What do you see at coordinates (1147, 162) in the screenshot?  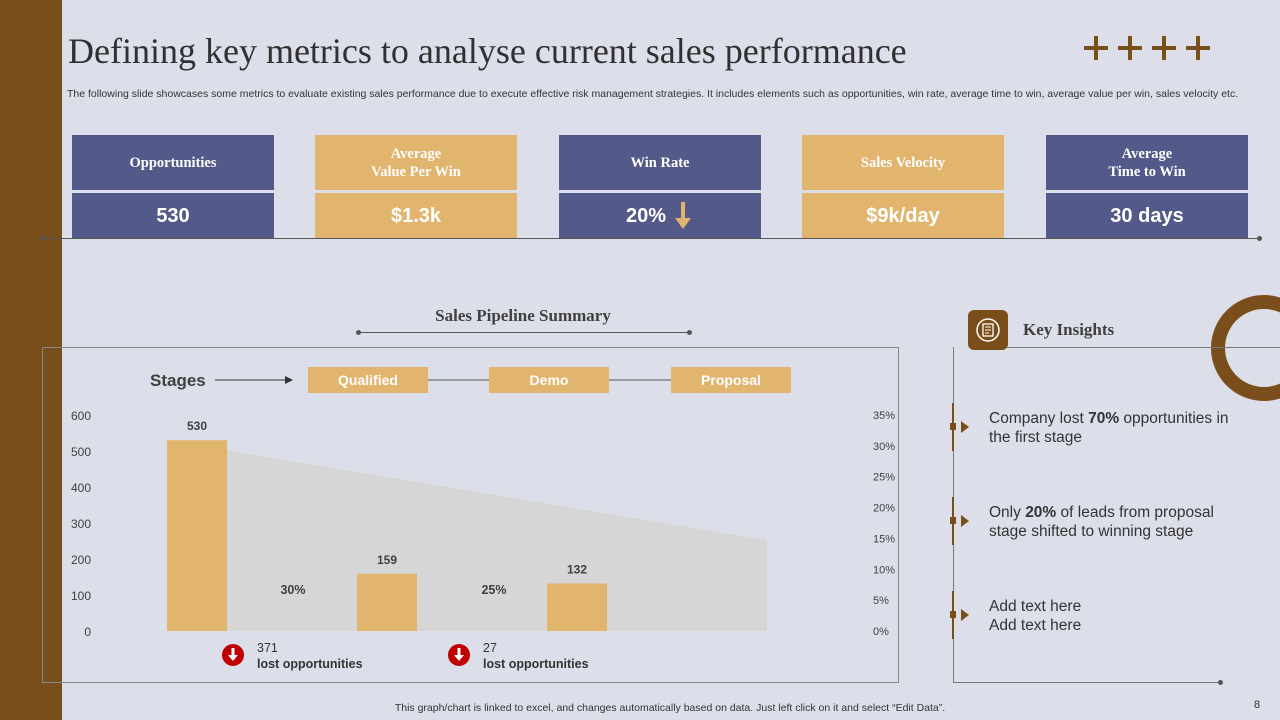 I see `metric-label: Average Time to Win` at bounding box center [1147, 162].